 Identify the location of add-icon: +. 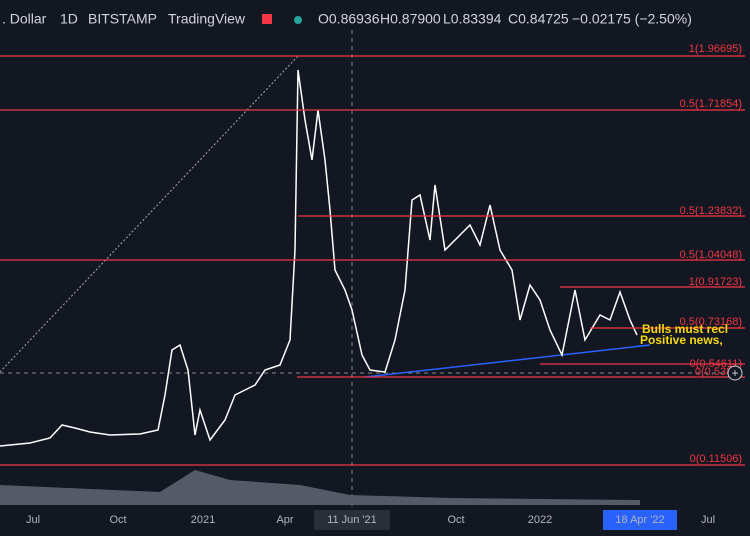
(734, 373).